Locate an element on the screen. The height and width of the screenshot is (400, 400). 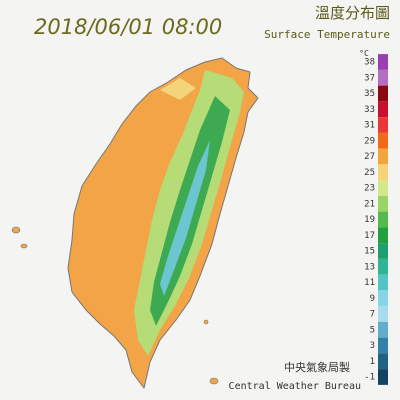
high-peaks is located at coordinates (185, 218).